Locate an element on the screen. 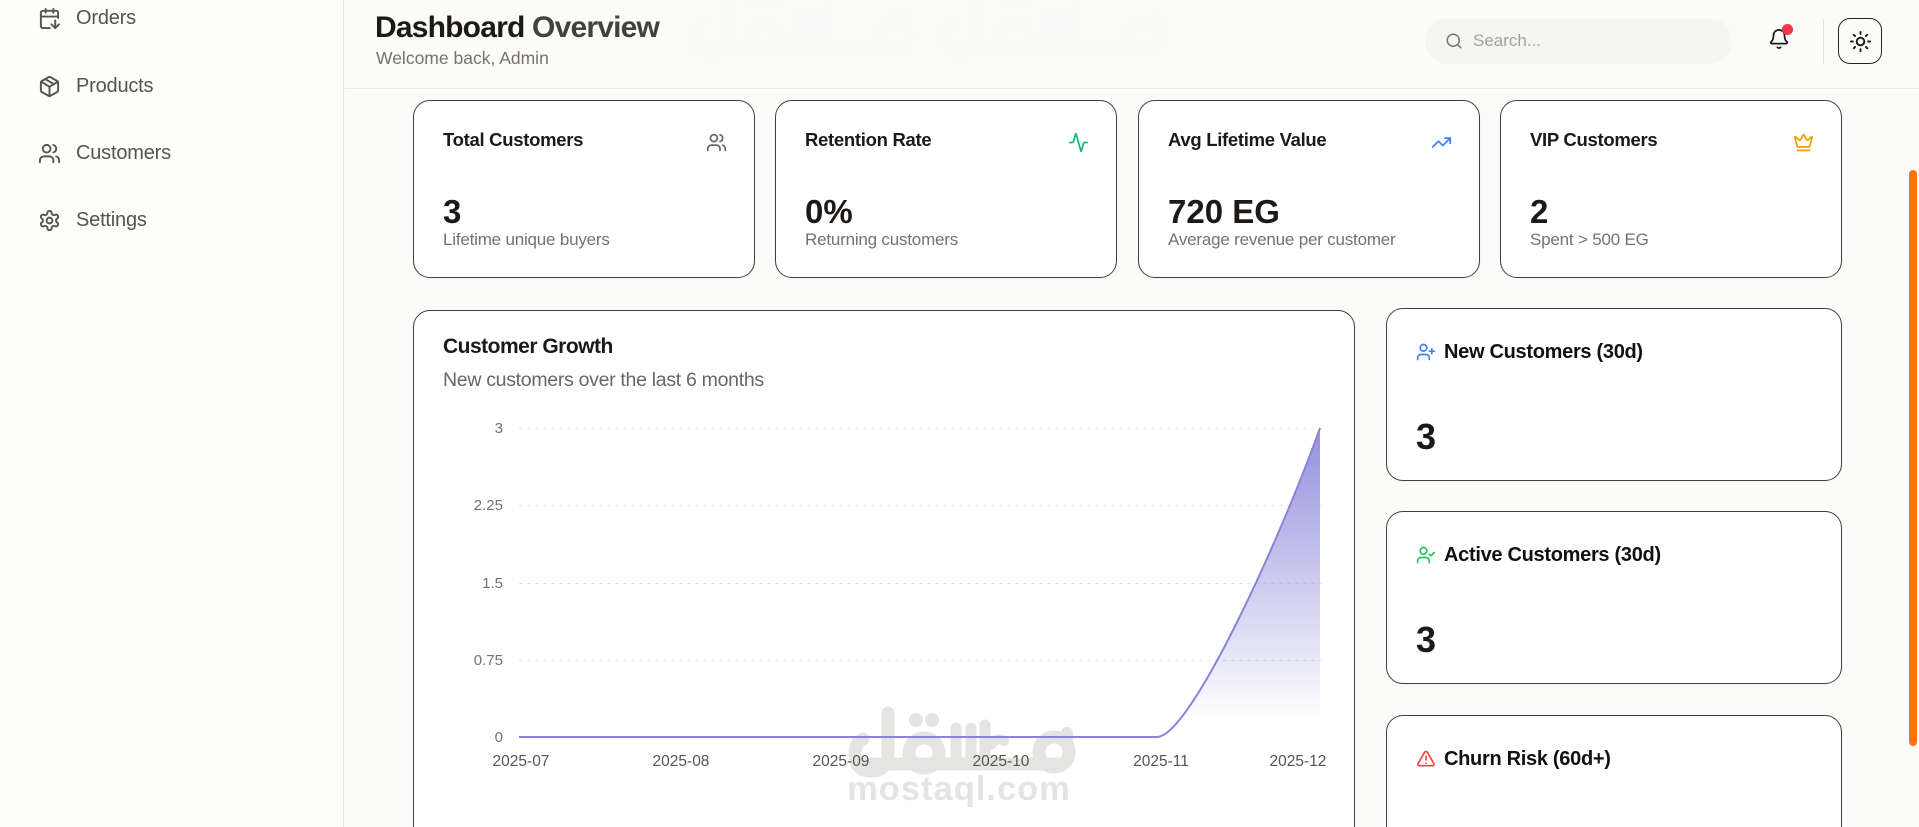 The height and width of the screenshot is (827, 1919). svg-text: mostaql.com is located at coordinates (959, 789).